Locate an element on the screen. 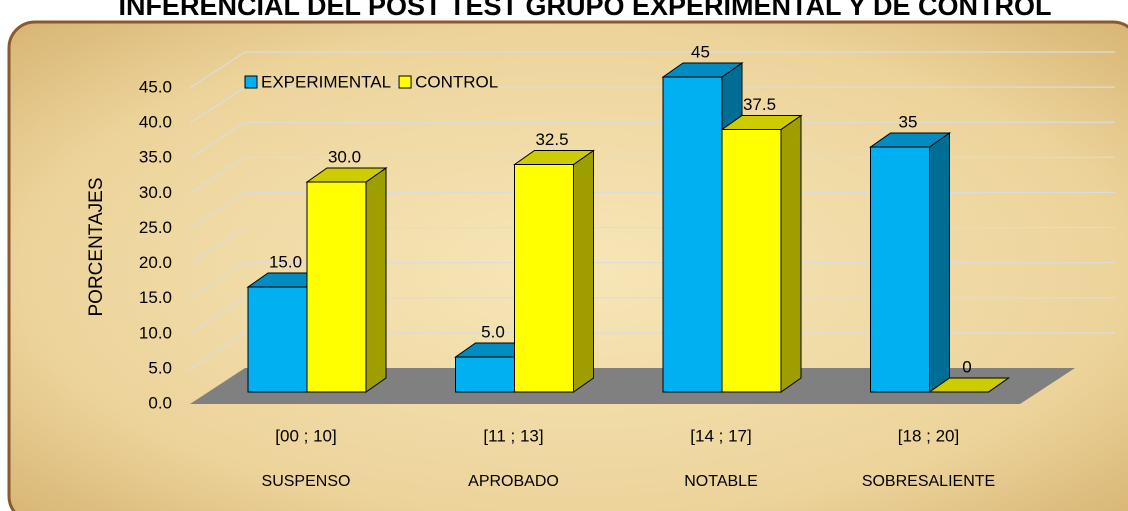 This screenshot has height=511, width=1128. value-label: 5.0 is located at coordinates (493, 331).